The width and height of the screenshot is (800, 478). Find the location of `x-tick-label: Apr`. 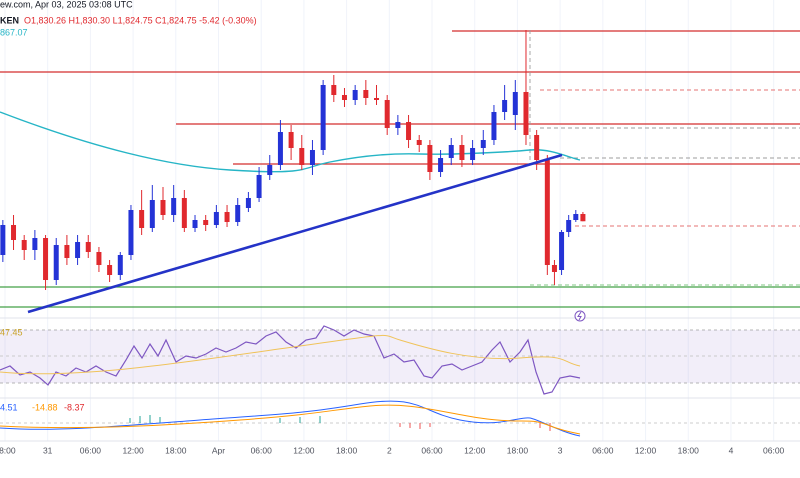

x-tick-label: Apr is located at coordinates (218, 450).